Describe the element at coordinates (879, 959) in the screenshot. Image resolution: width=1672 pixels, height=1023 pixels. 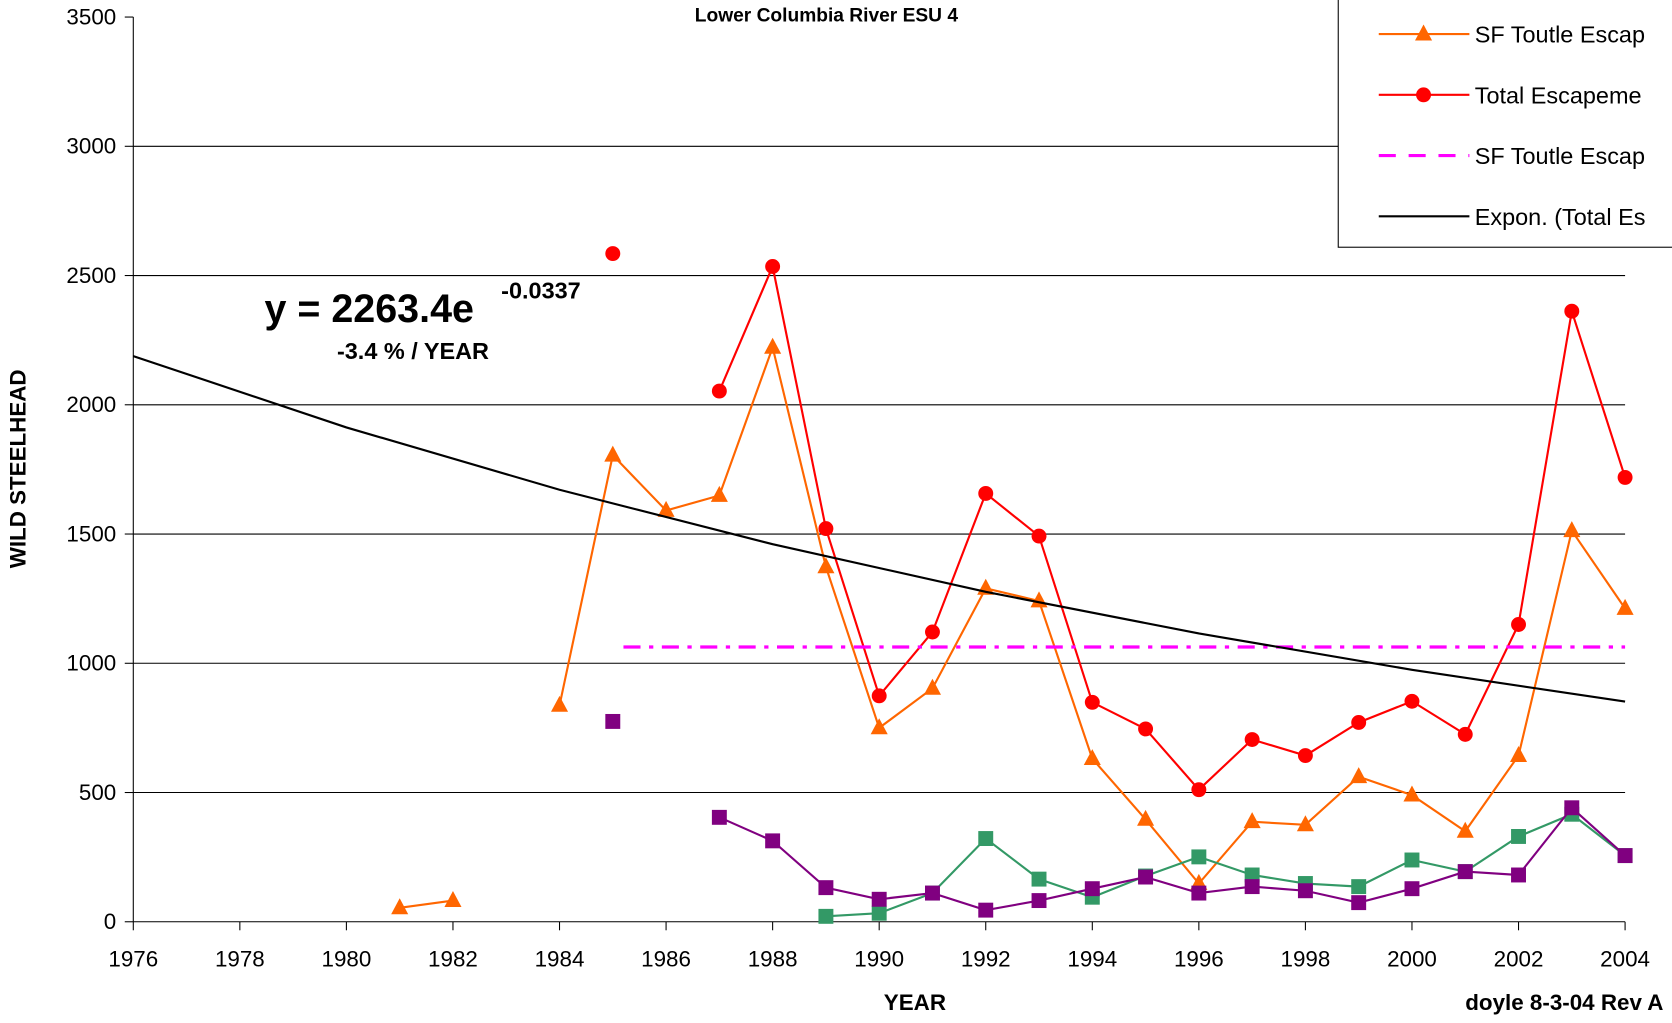
I see `x-tick-label: 1990` at that location.